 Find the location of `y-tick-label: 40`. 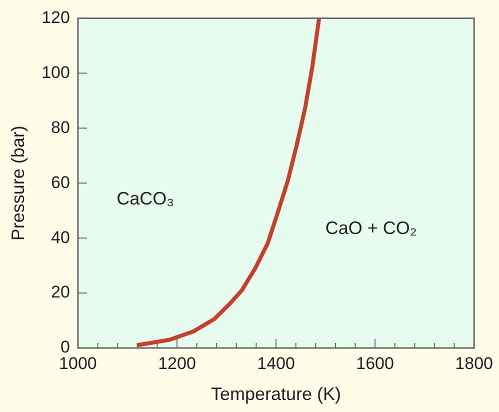

y-tick-label: 40 is located at coordinates (60, 237).